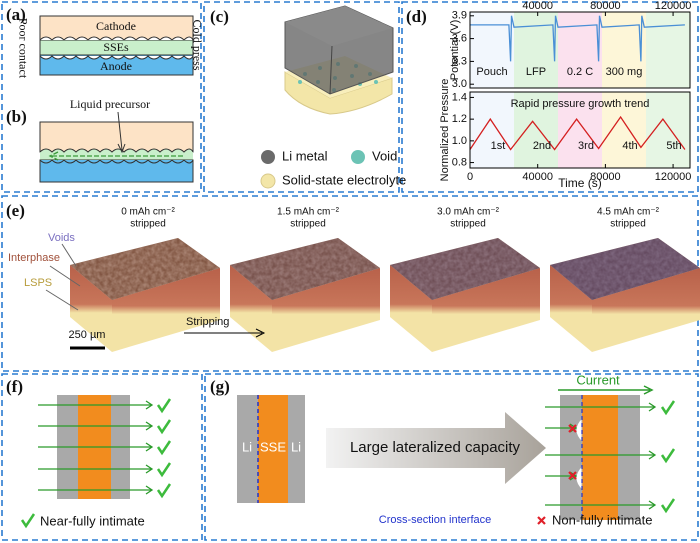 Image resolution: width=700 pixels, height=543 pixels. What do you see at coordinates (580, 183) in the screenshot?
I see `x-axis-title: Time (s)` at bounding box center [580, 183].